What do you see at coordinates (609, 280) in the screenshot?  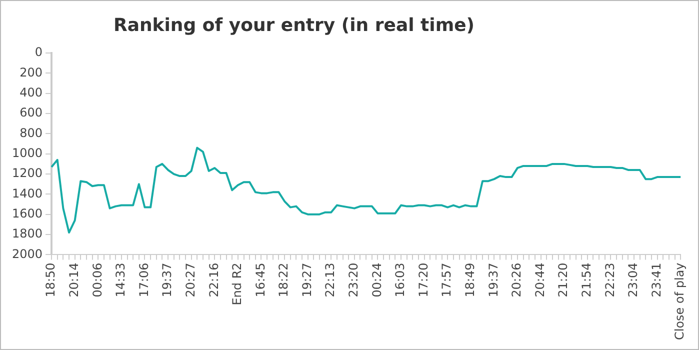 I see `x-tick-label: 22:23` at bounding box center [609, 280].